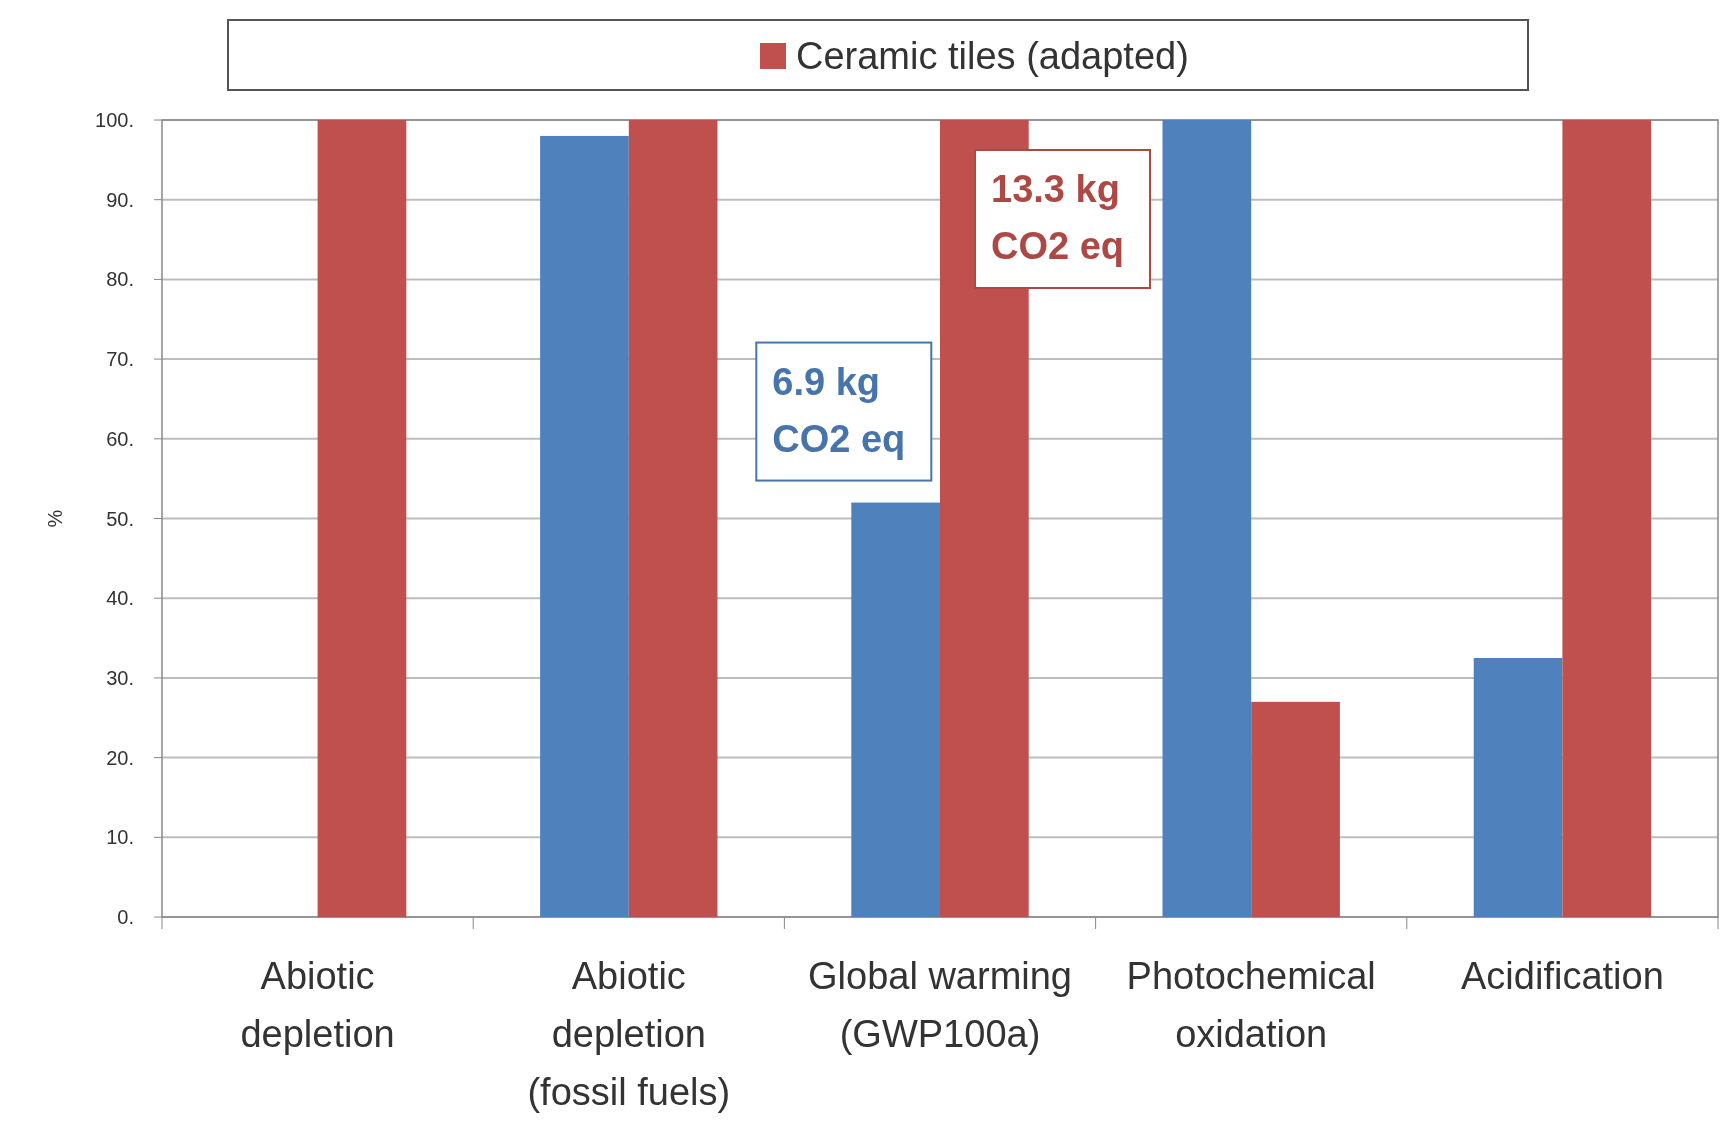  Describe the element at coordinates (1562, 976) in the screenshot. I see `x-tick-label: Acidification` at that location.